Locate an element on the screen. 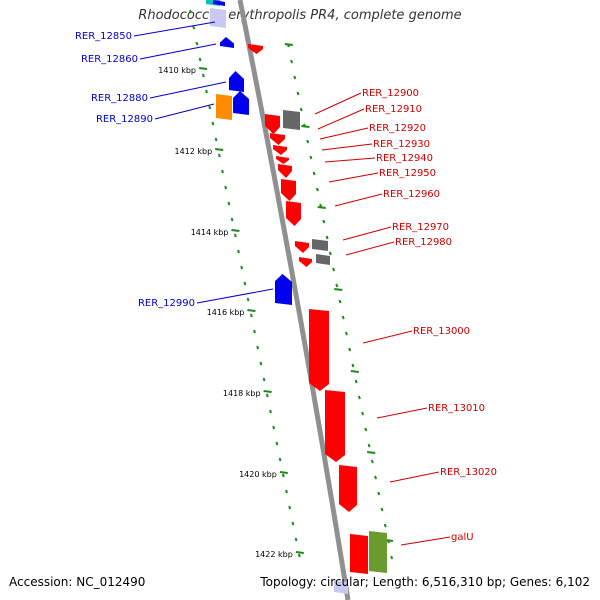 This screenshot has width=600, height=600. gene-RER_12880a is located at coordinates (236, 81).